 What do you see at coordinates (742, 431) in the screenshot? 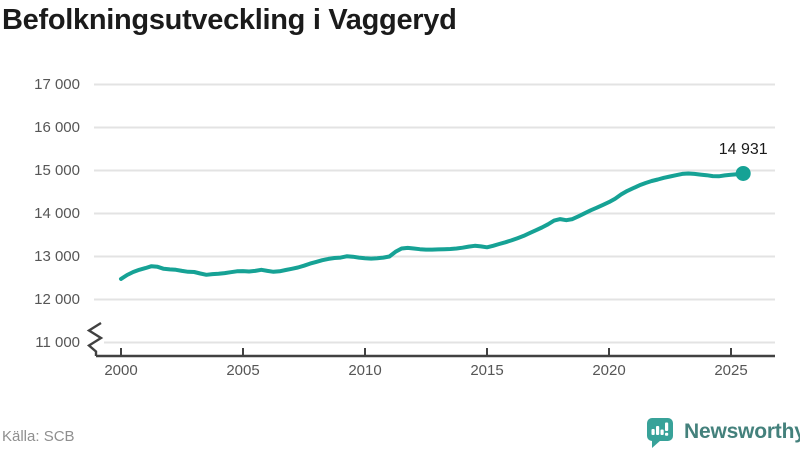
I see `newsworthy-wordmark: Newsworthy` at bounding box center [742, 431].